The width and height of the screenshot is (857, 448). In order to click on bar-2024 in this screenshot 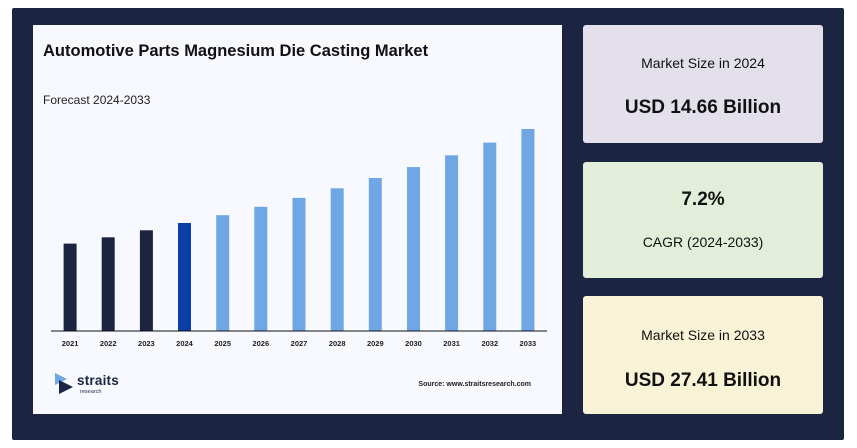, I will do `click(184, 277)`.